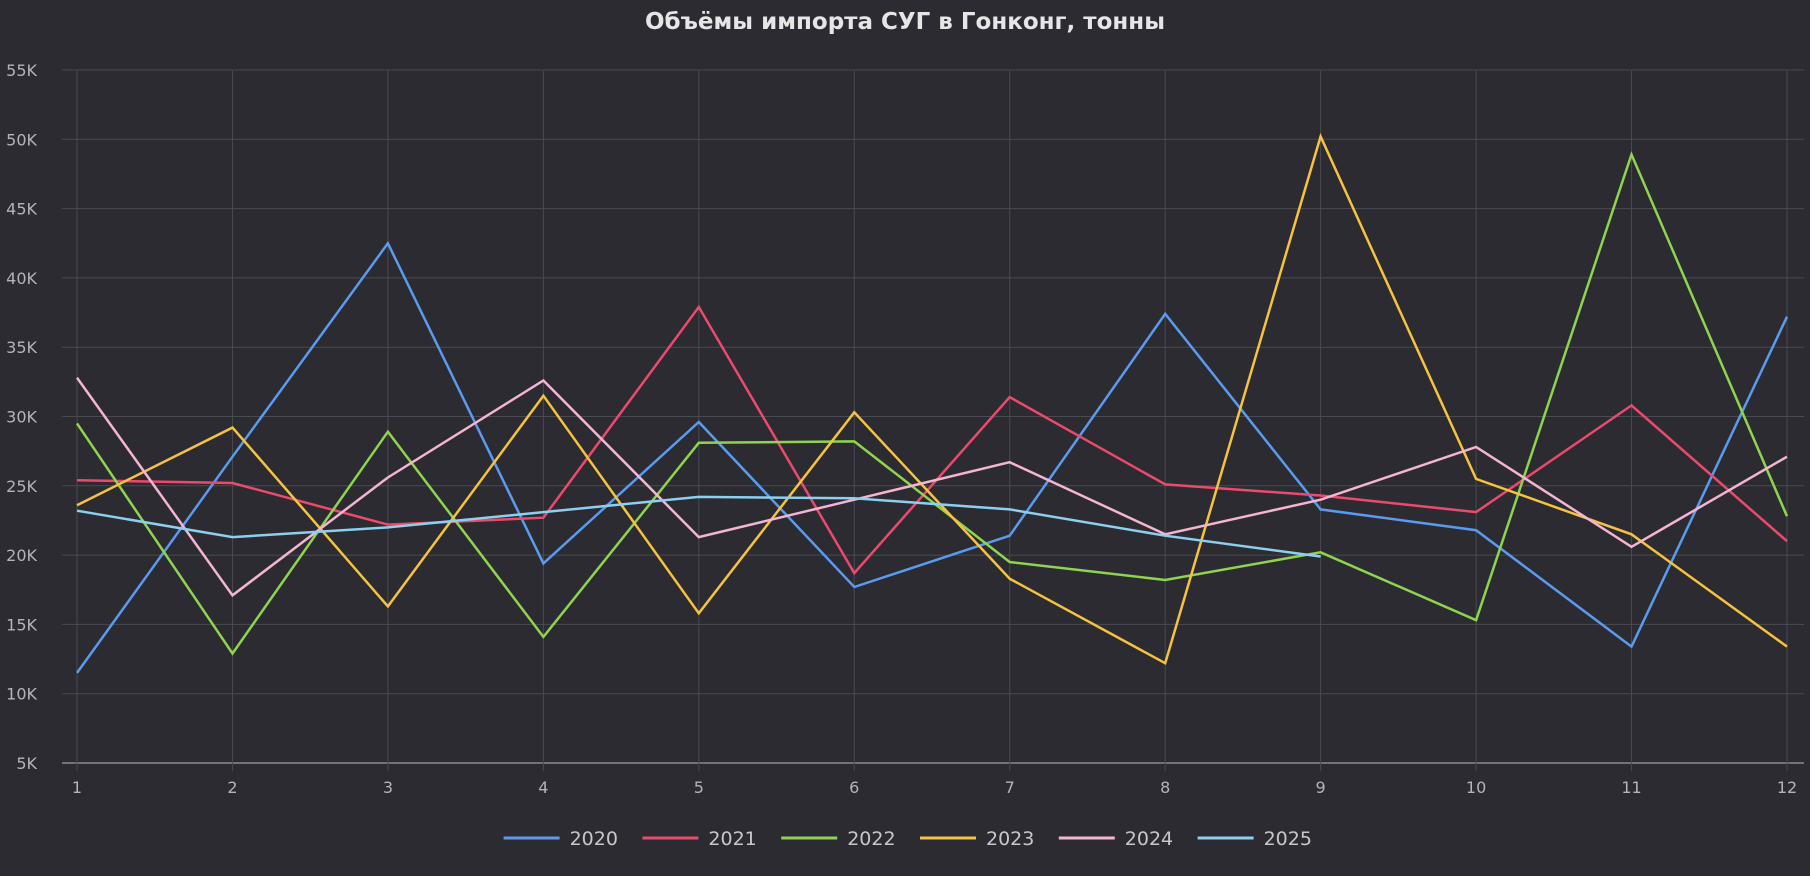  What do you see at coordinates (1787, 787) in the screenshot?
I see `x-tick-label: 12` at bounding box center [1787, 787].